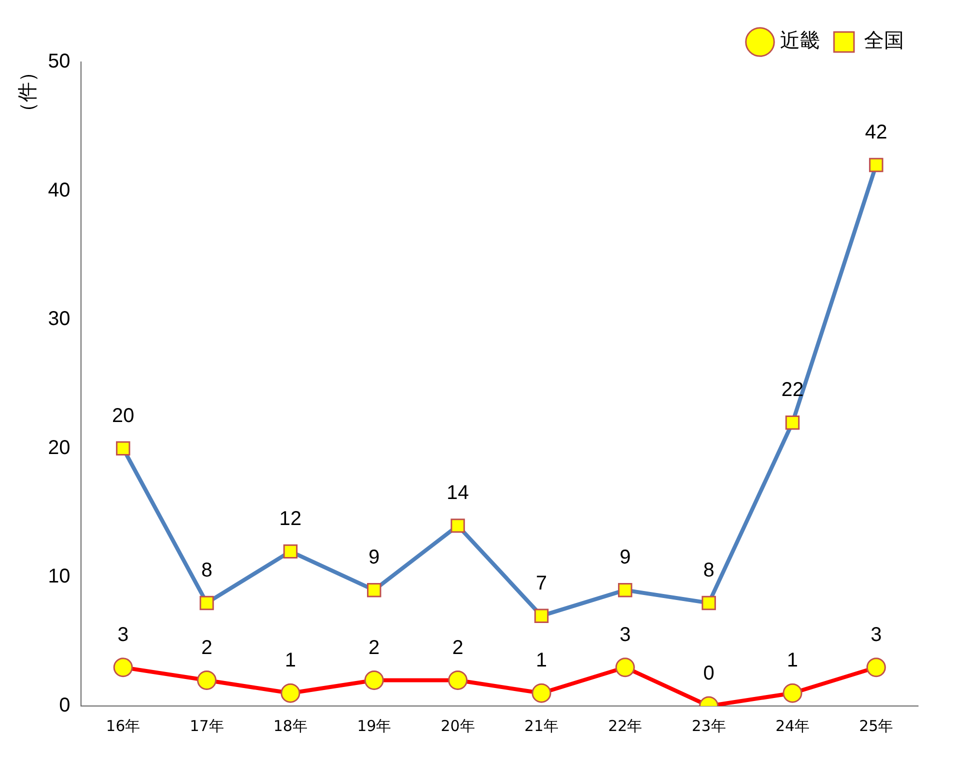 This screenshot has width=962, height=760. I want to click on y-tick-label: 30, so click(59, 319).